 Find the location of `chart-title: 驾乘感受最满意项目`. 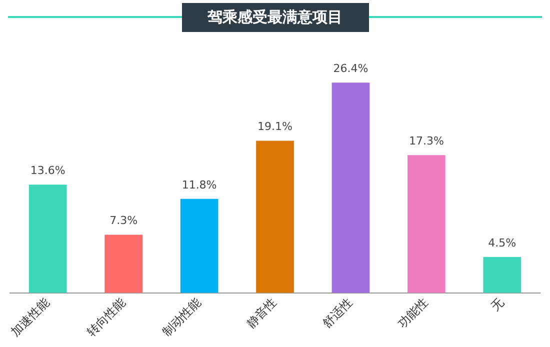

chart-title: 驾乘感受最满意项目 is located at coordinates (275, 17).